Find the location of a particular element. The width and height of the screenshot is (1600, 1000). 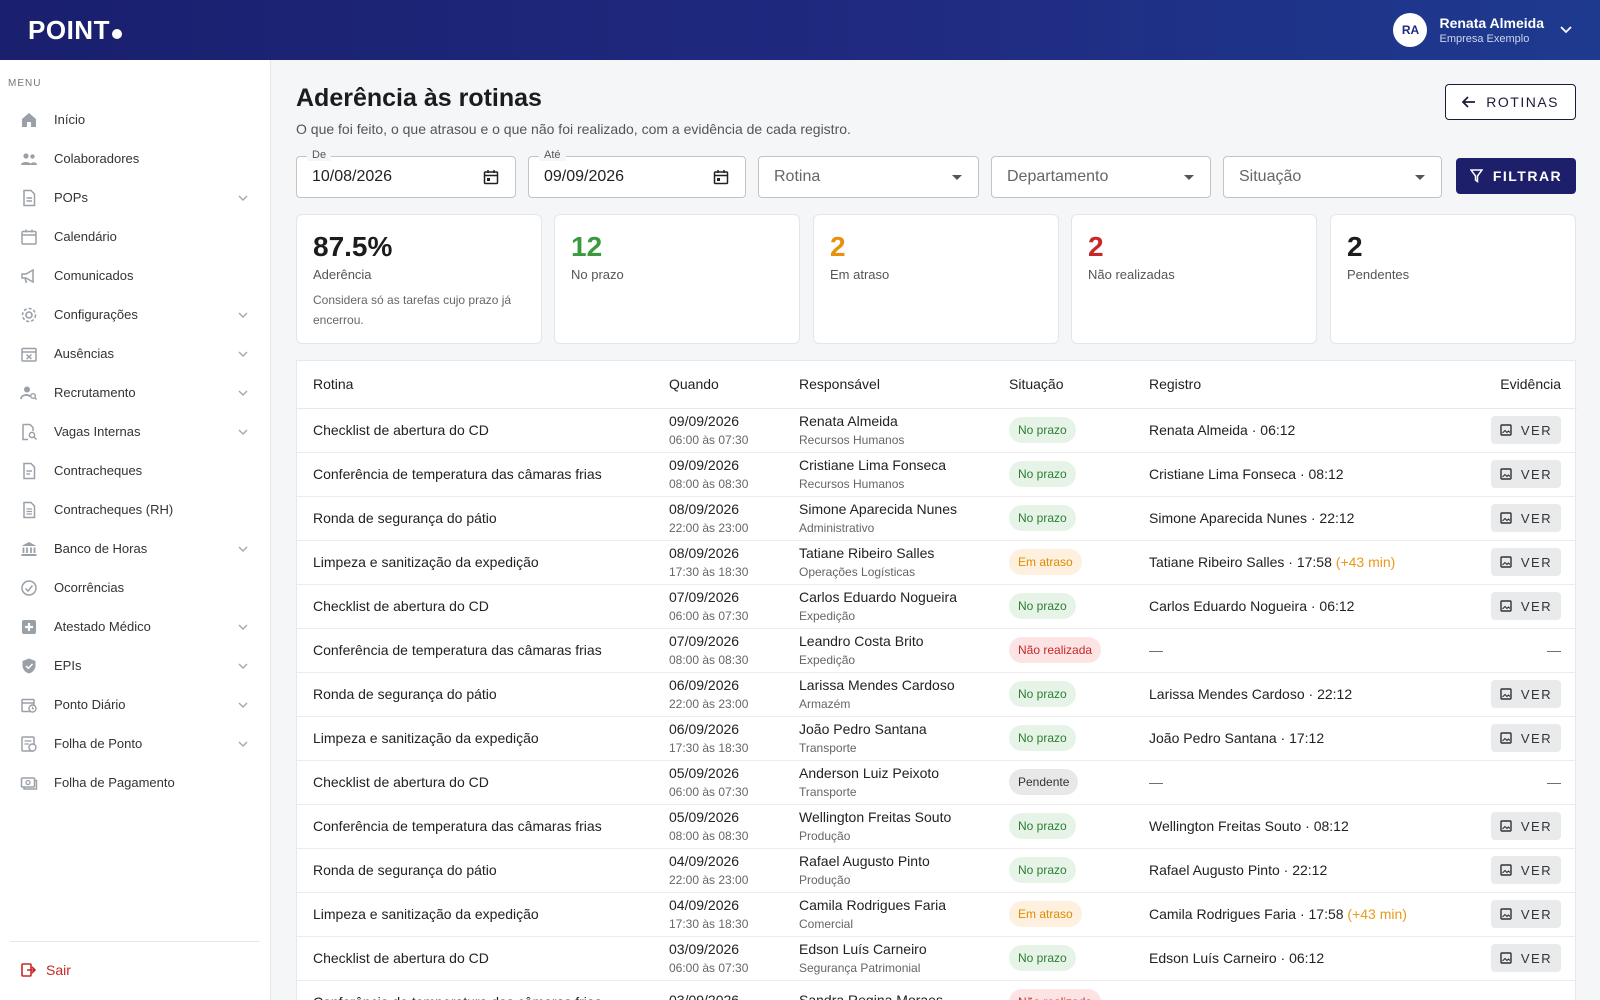

status-select: Situação is located at coordinates (1332, 177).